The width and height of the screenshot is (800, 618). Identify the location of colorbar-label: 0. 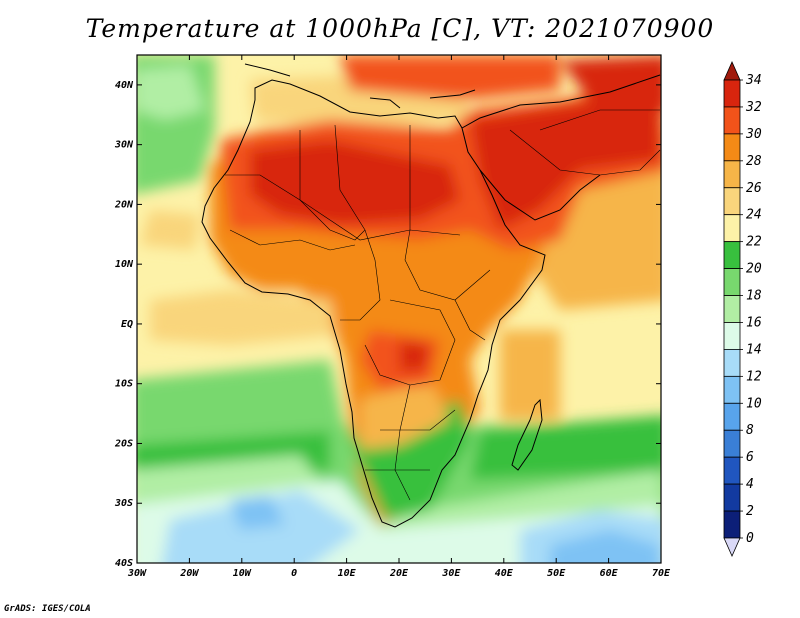
(750, 538).